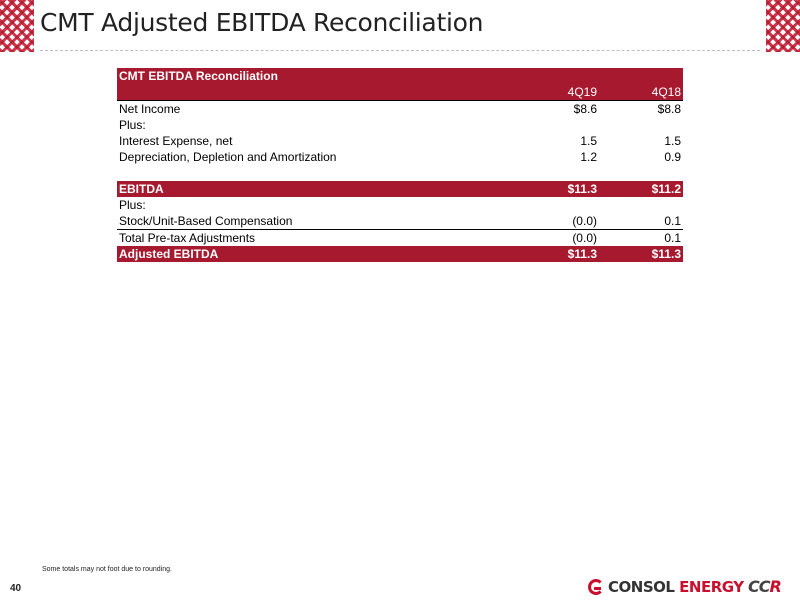 The width and height of the screenshot is (800, 600). What do you see at coordinates (400, 109) in the screenshot?
I see `table-row: Net Income $8.6 $8.8` at bounding box center [400, 109].